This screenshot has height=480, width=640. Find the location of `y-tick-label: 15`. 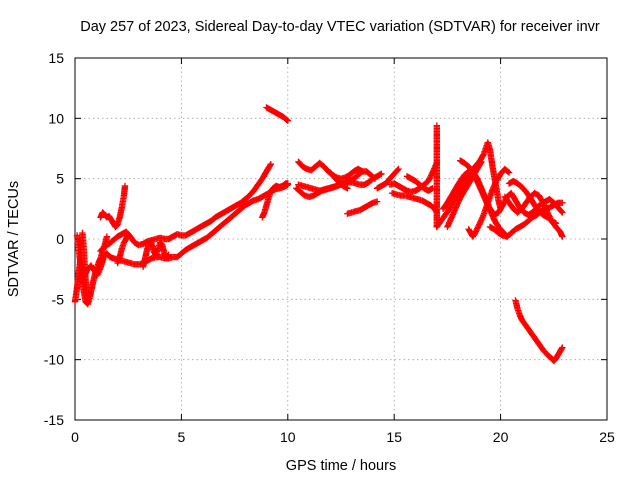

y-tick-label: 15 is located at coordinates (56, 58).